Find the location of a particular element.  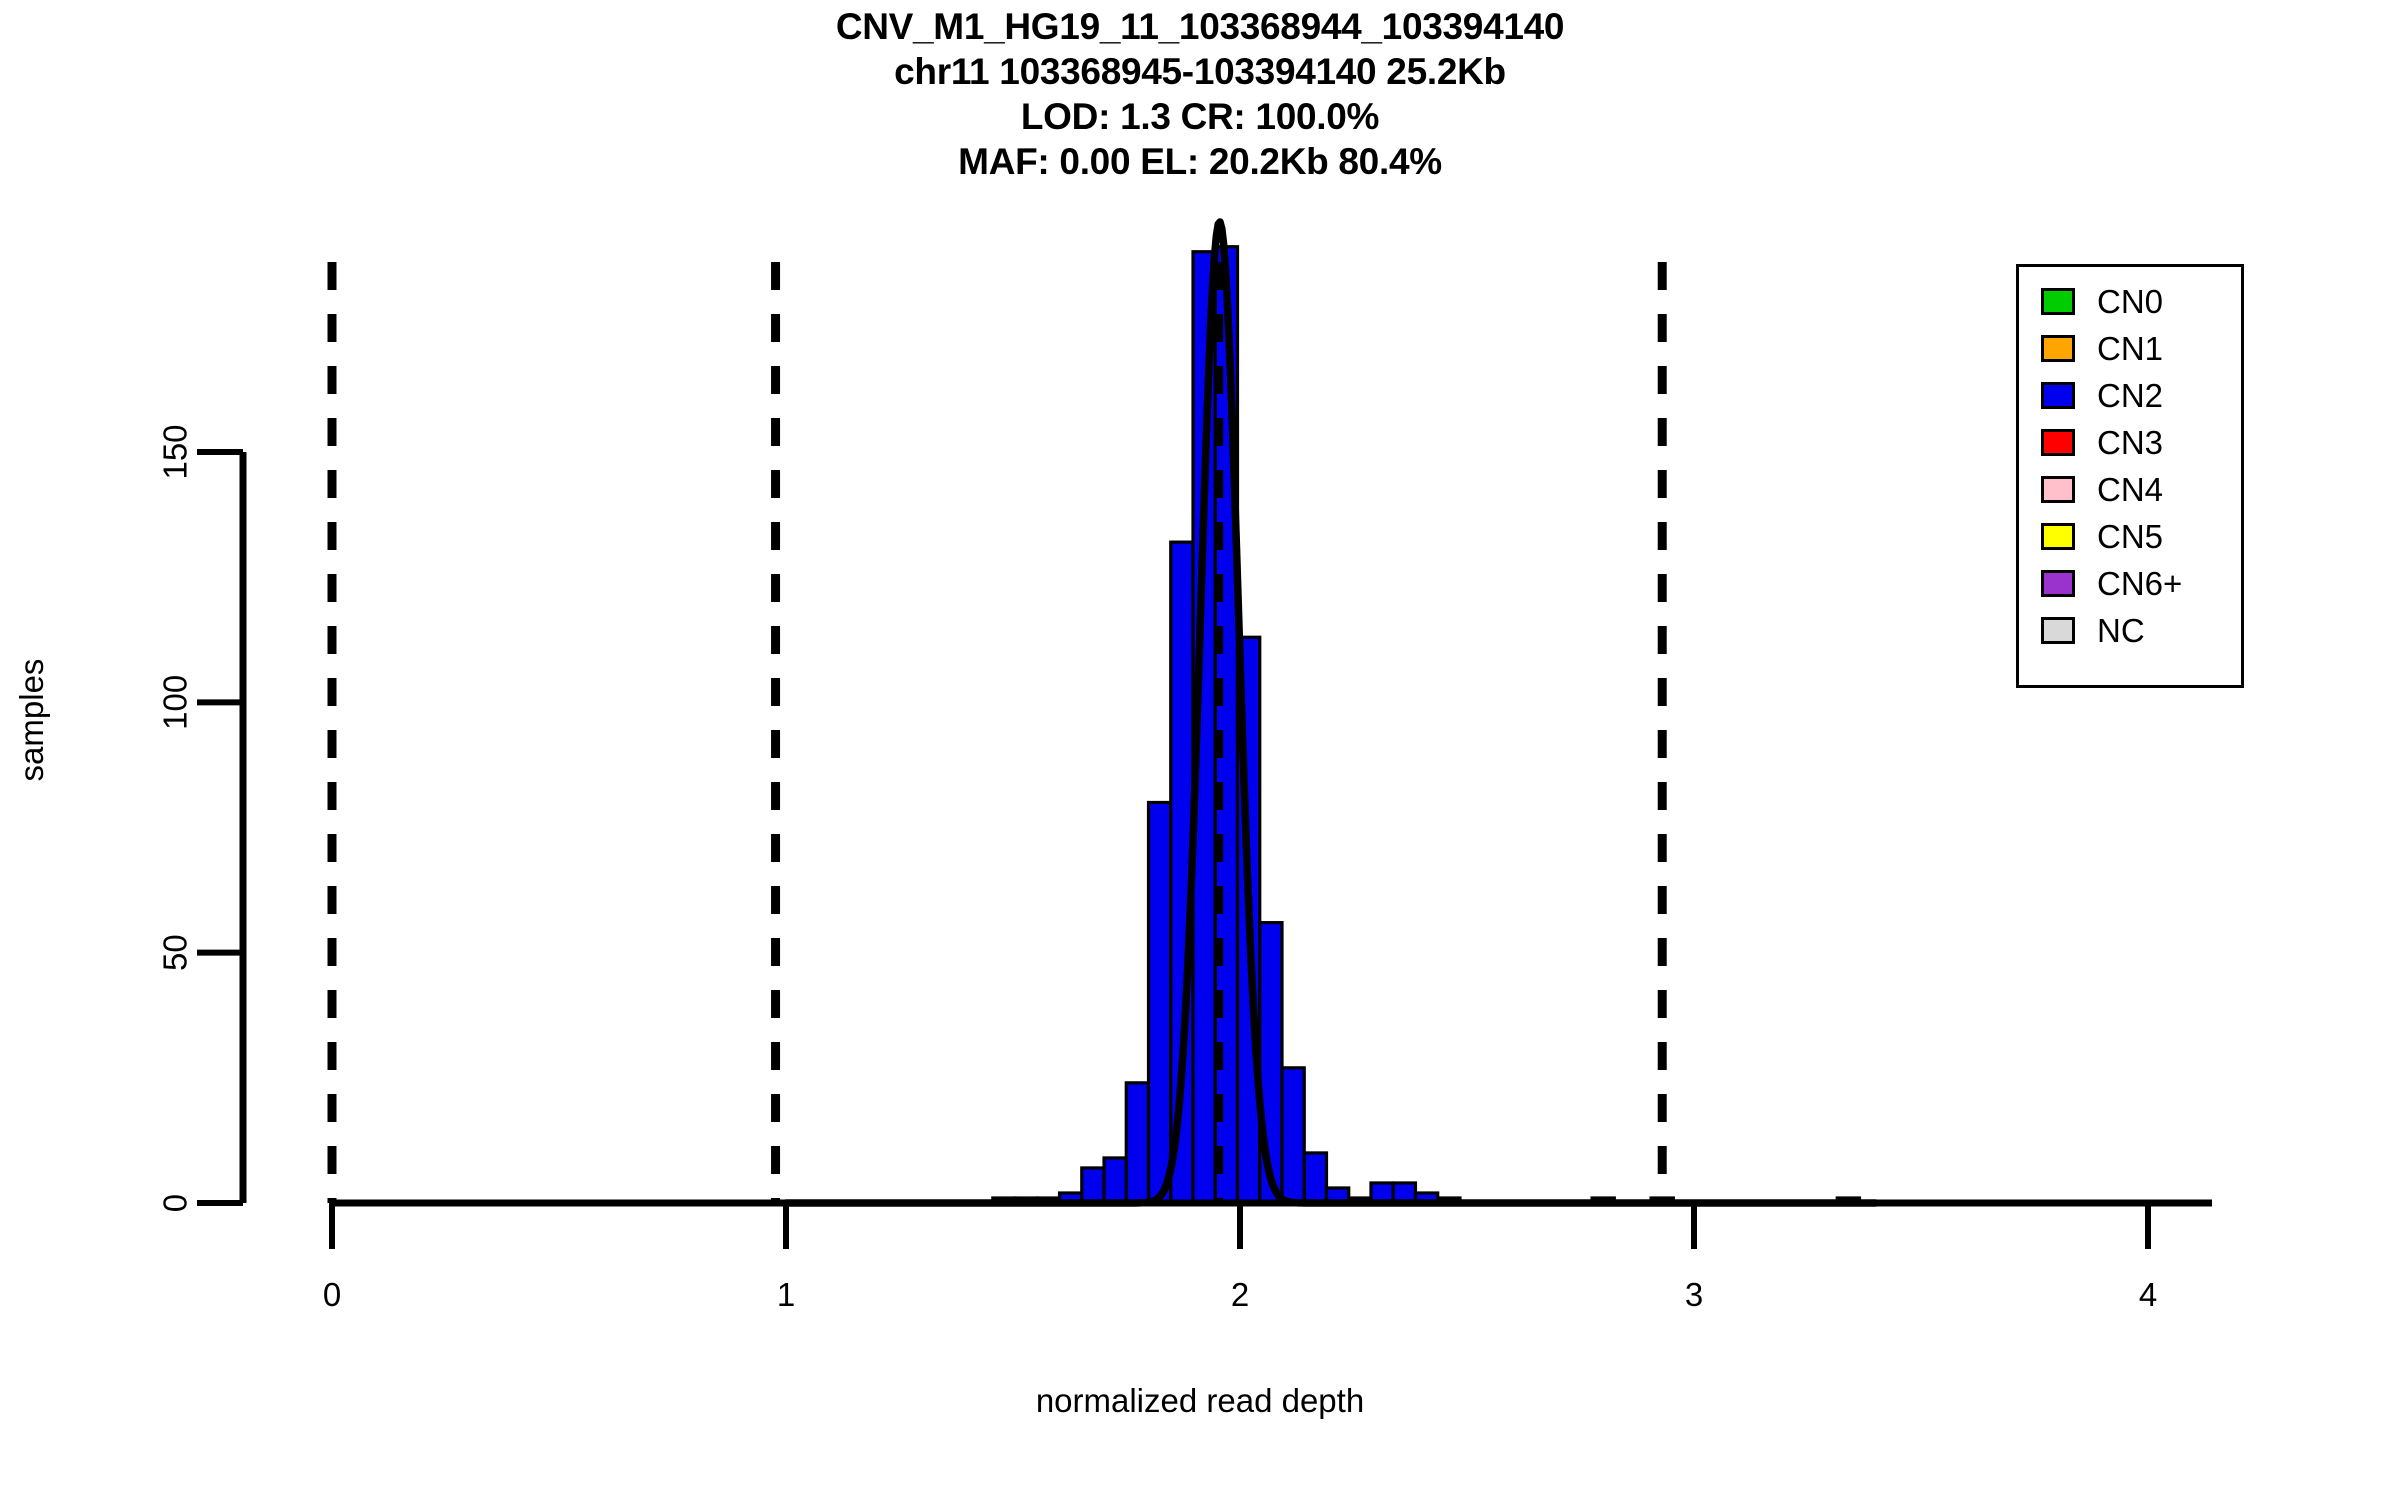

legend-label: CN3 is located at coordinates (2130, 442).